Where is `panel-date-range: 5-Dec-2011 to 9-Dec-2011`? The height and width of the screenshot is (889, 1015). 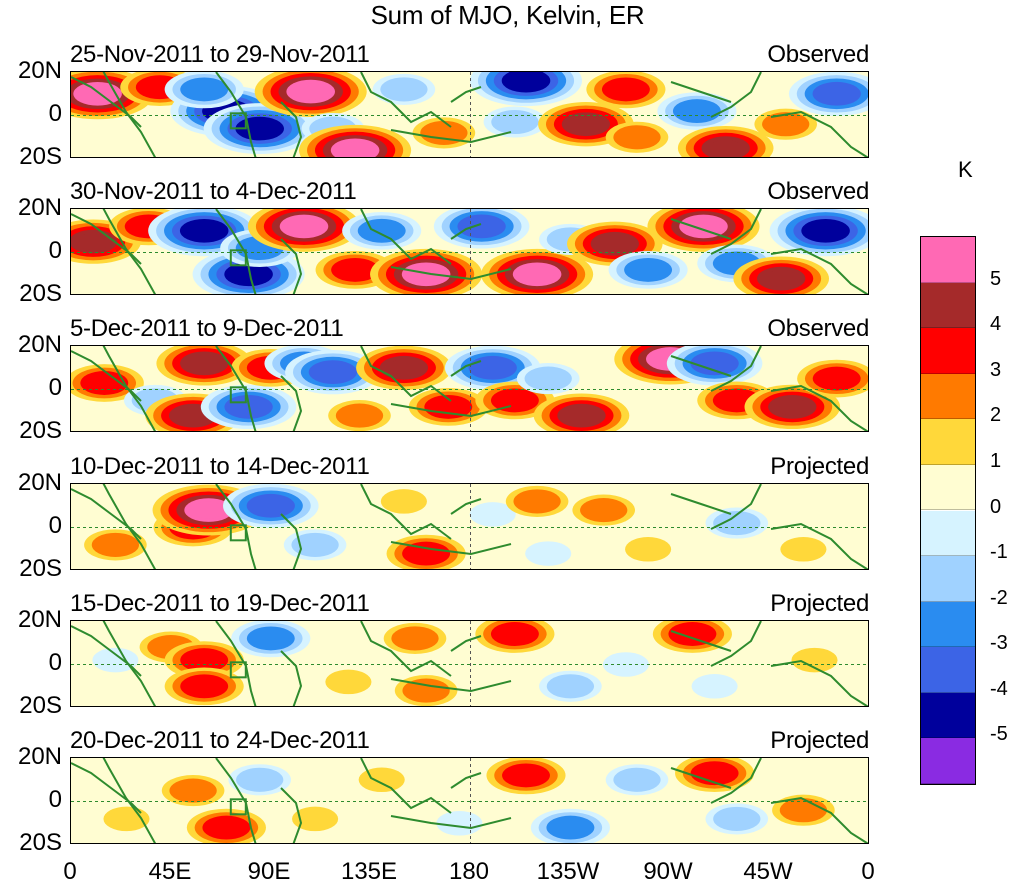
panel-date-range: 5-Dec-2011 to 9-Dec-2011 is located at coordinates (207, 328).